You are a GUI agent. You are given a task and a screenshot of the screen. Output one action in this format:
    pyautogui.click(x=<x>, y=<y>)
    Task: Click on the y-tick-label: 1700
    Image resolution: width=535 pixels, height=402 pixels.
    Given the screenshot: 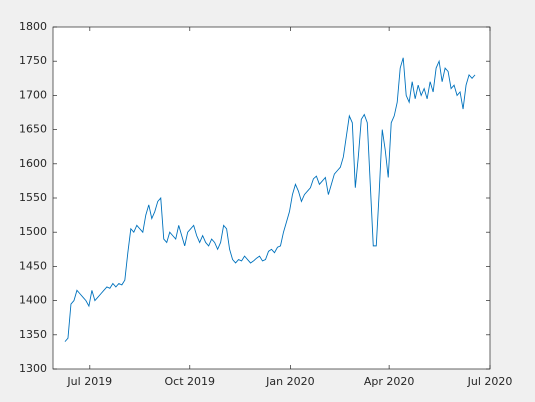 What is the action you would take?
    pyautogui.click(x=33, y=94)
    